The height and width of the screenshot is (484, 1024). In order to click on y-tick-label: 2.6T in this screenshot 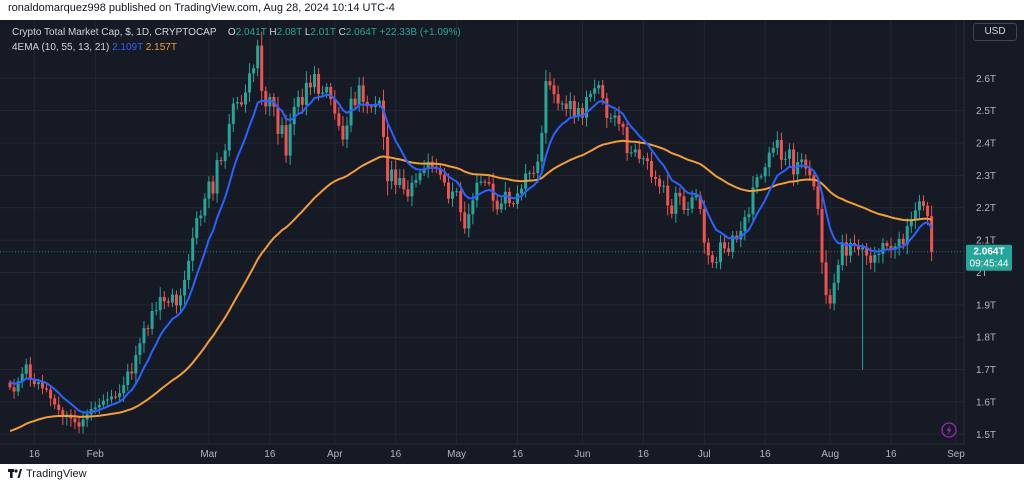, I will do `click(986, 79)`.